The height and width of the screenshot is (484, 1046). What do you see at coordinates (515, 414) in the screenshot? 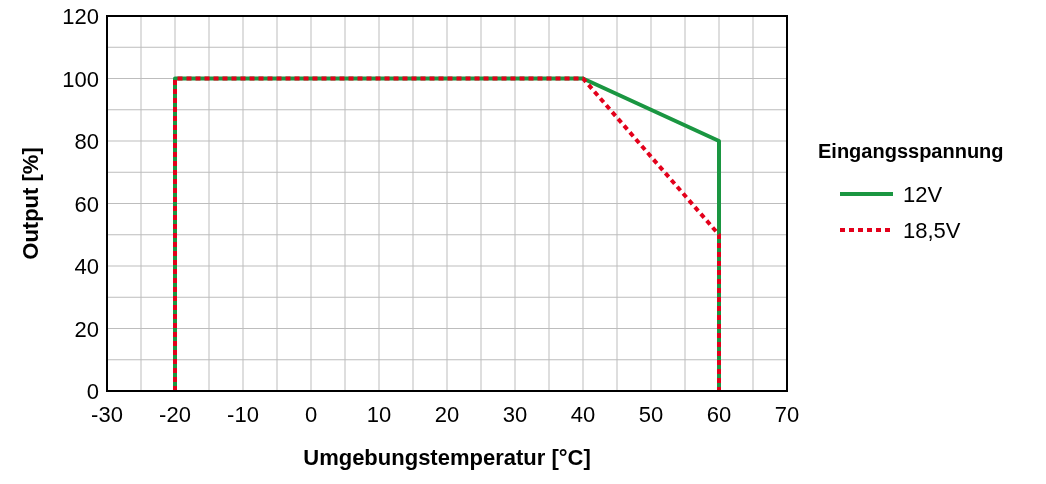
I see `x-tick-label: 30` at bounding box center [515, 414].